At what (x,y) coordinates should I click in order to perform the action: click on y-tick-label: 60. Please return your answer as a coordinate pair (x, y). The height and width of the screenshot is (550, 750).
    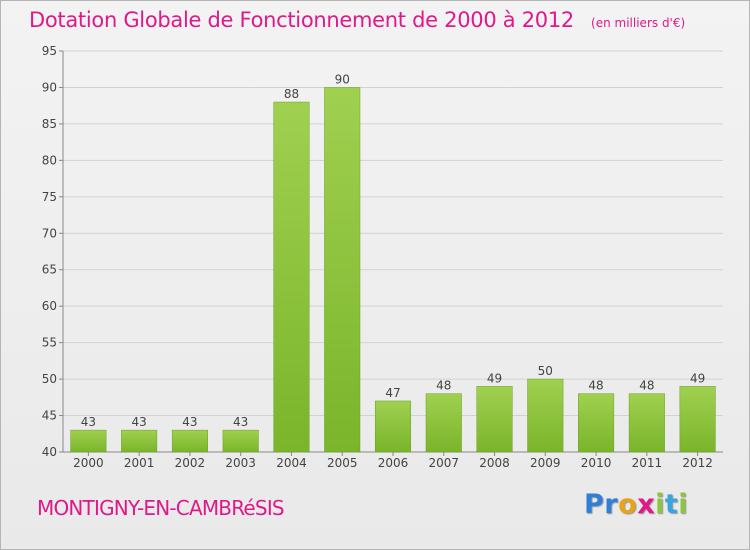
    Looking at the image, I should click on (49, 306).